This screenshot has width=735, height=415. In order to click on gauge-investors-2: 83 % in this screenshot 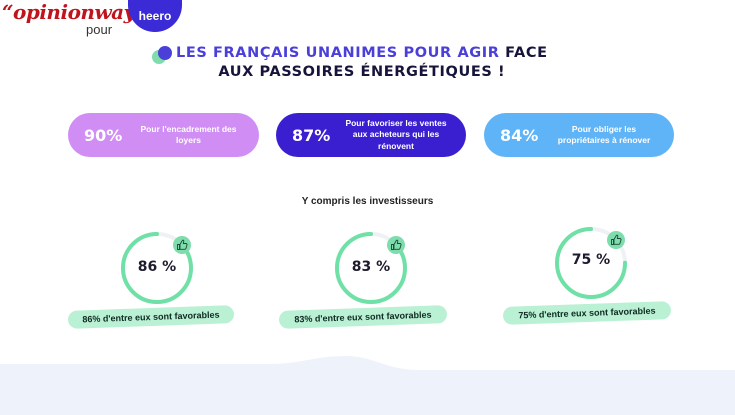, I will do `click(371, 268)`.